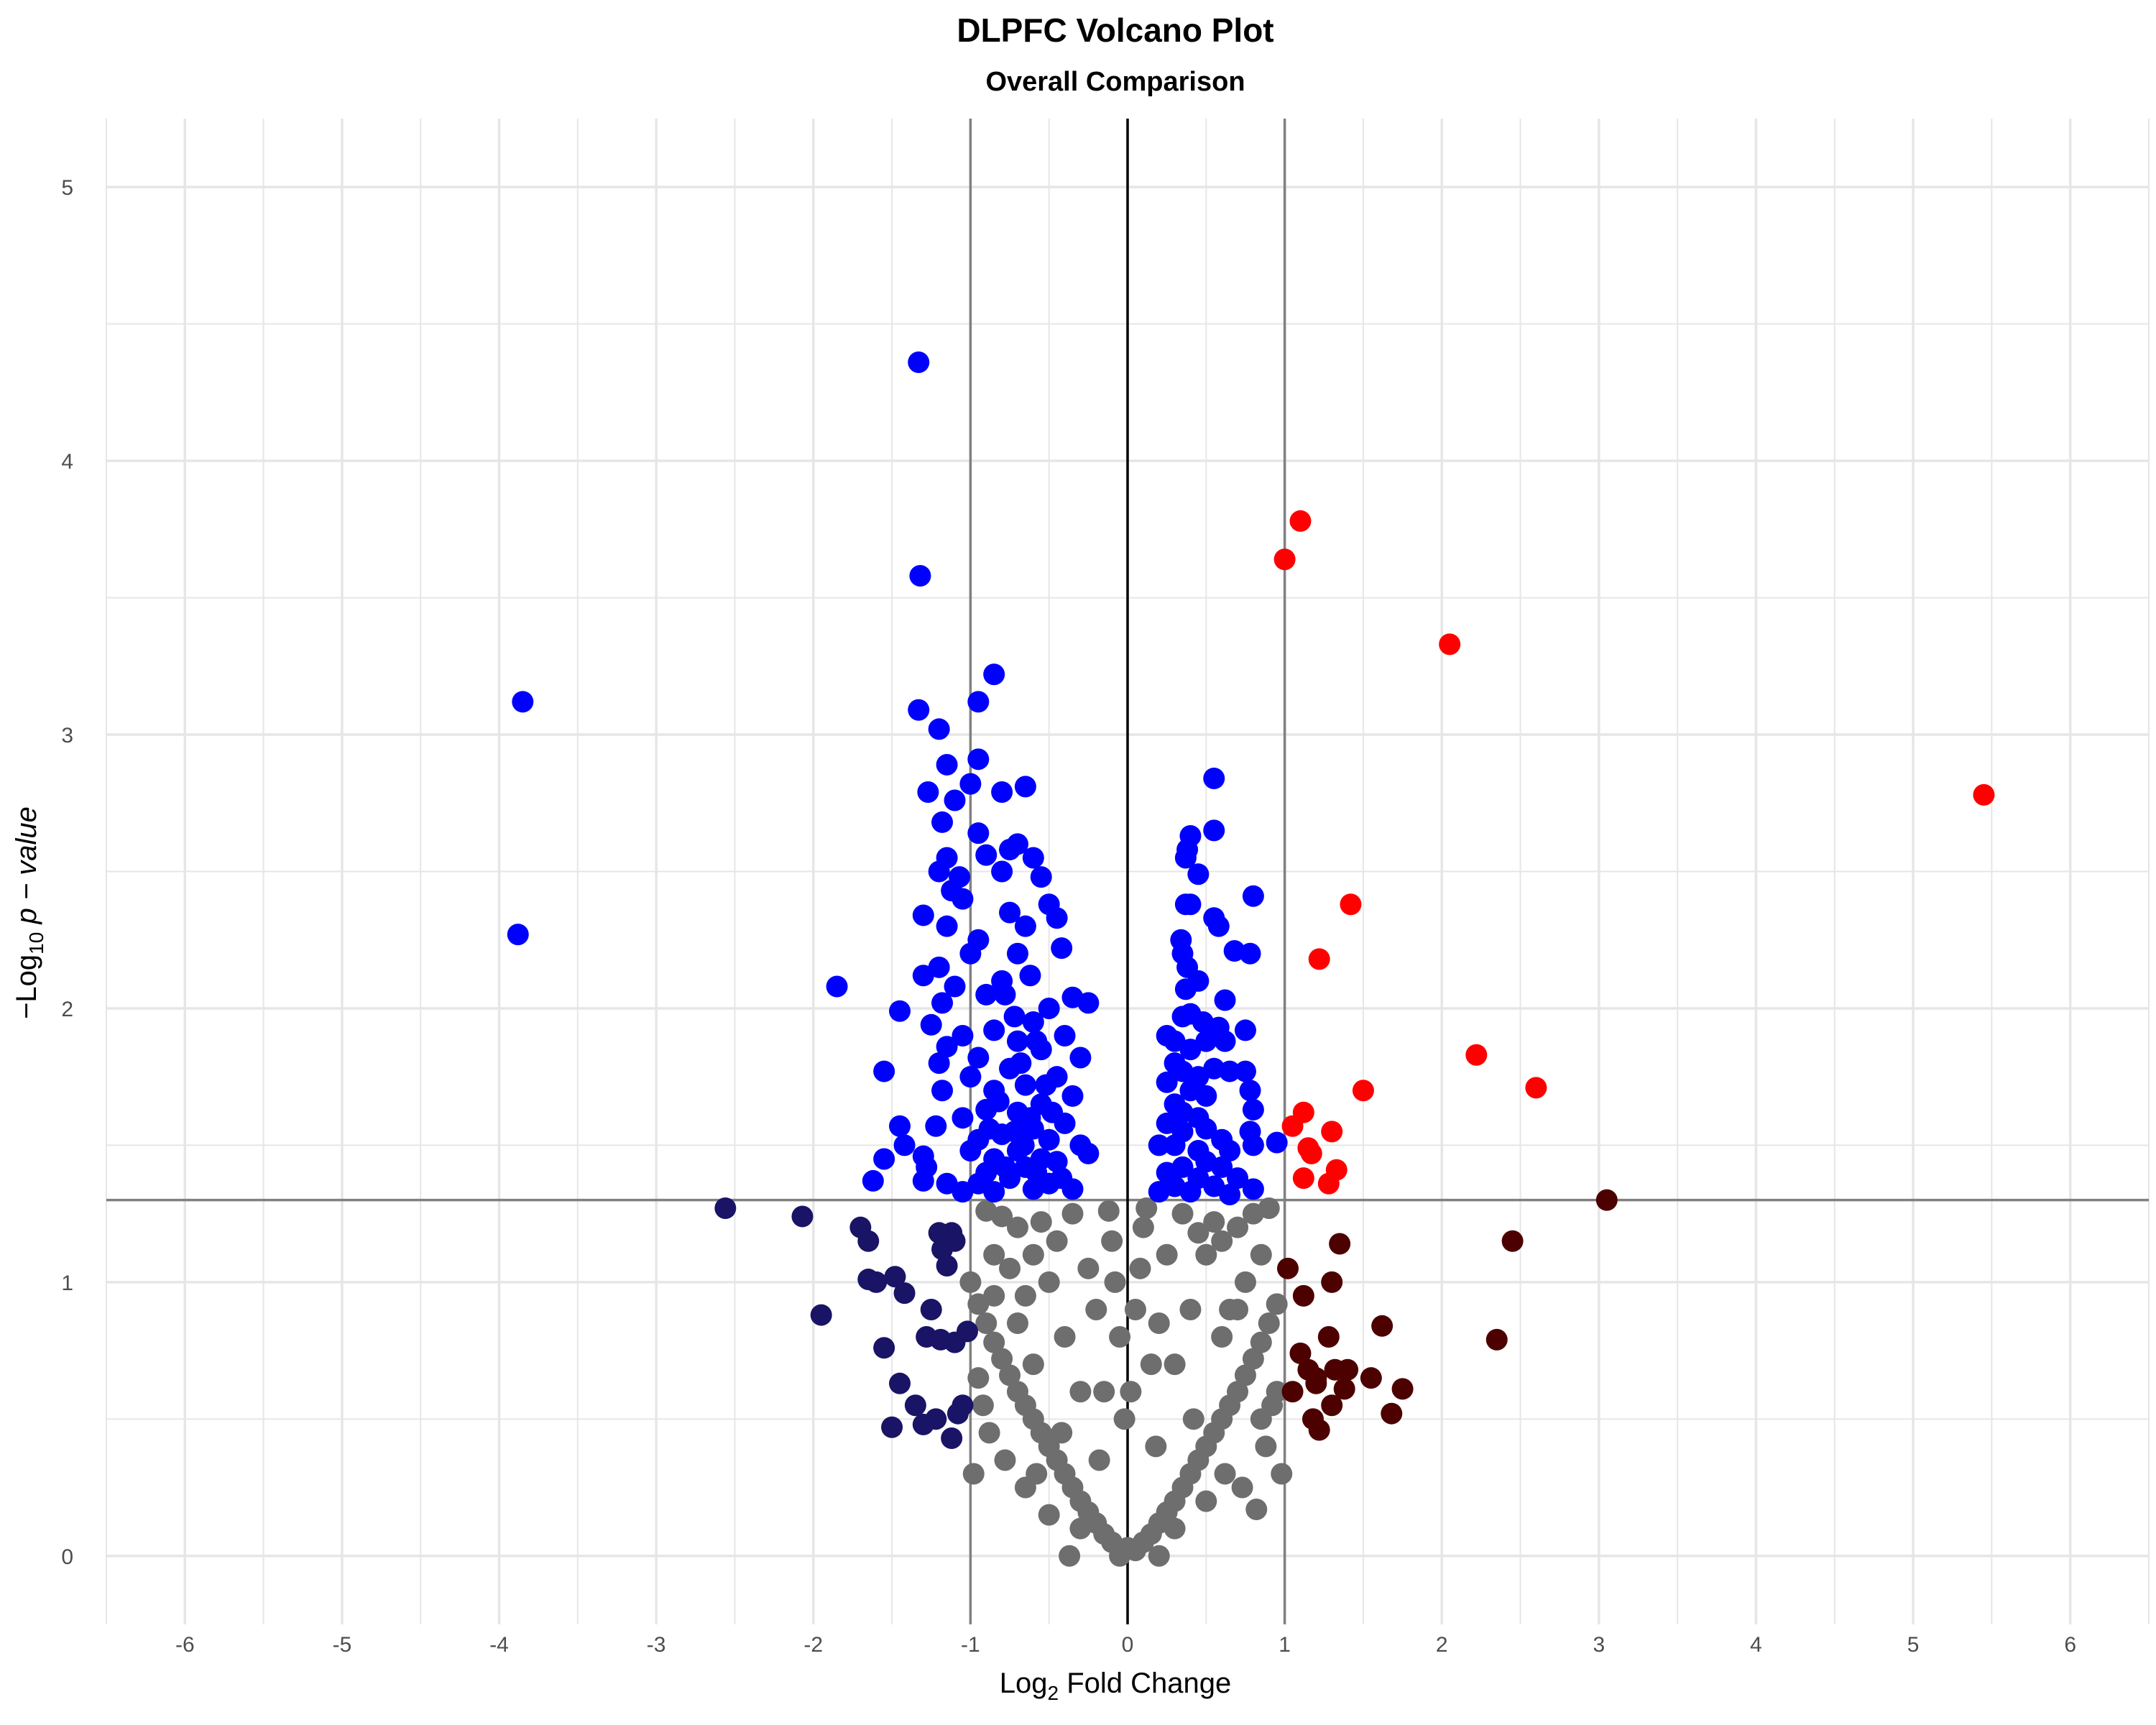  I want to click on y-axis-label-p: p, so click(26, 920).